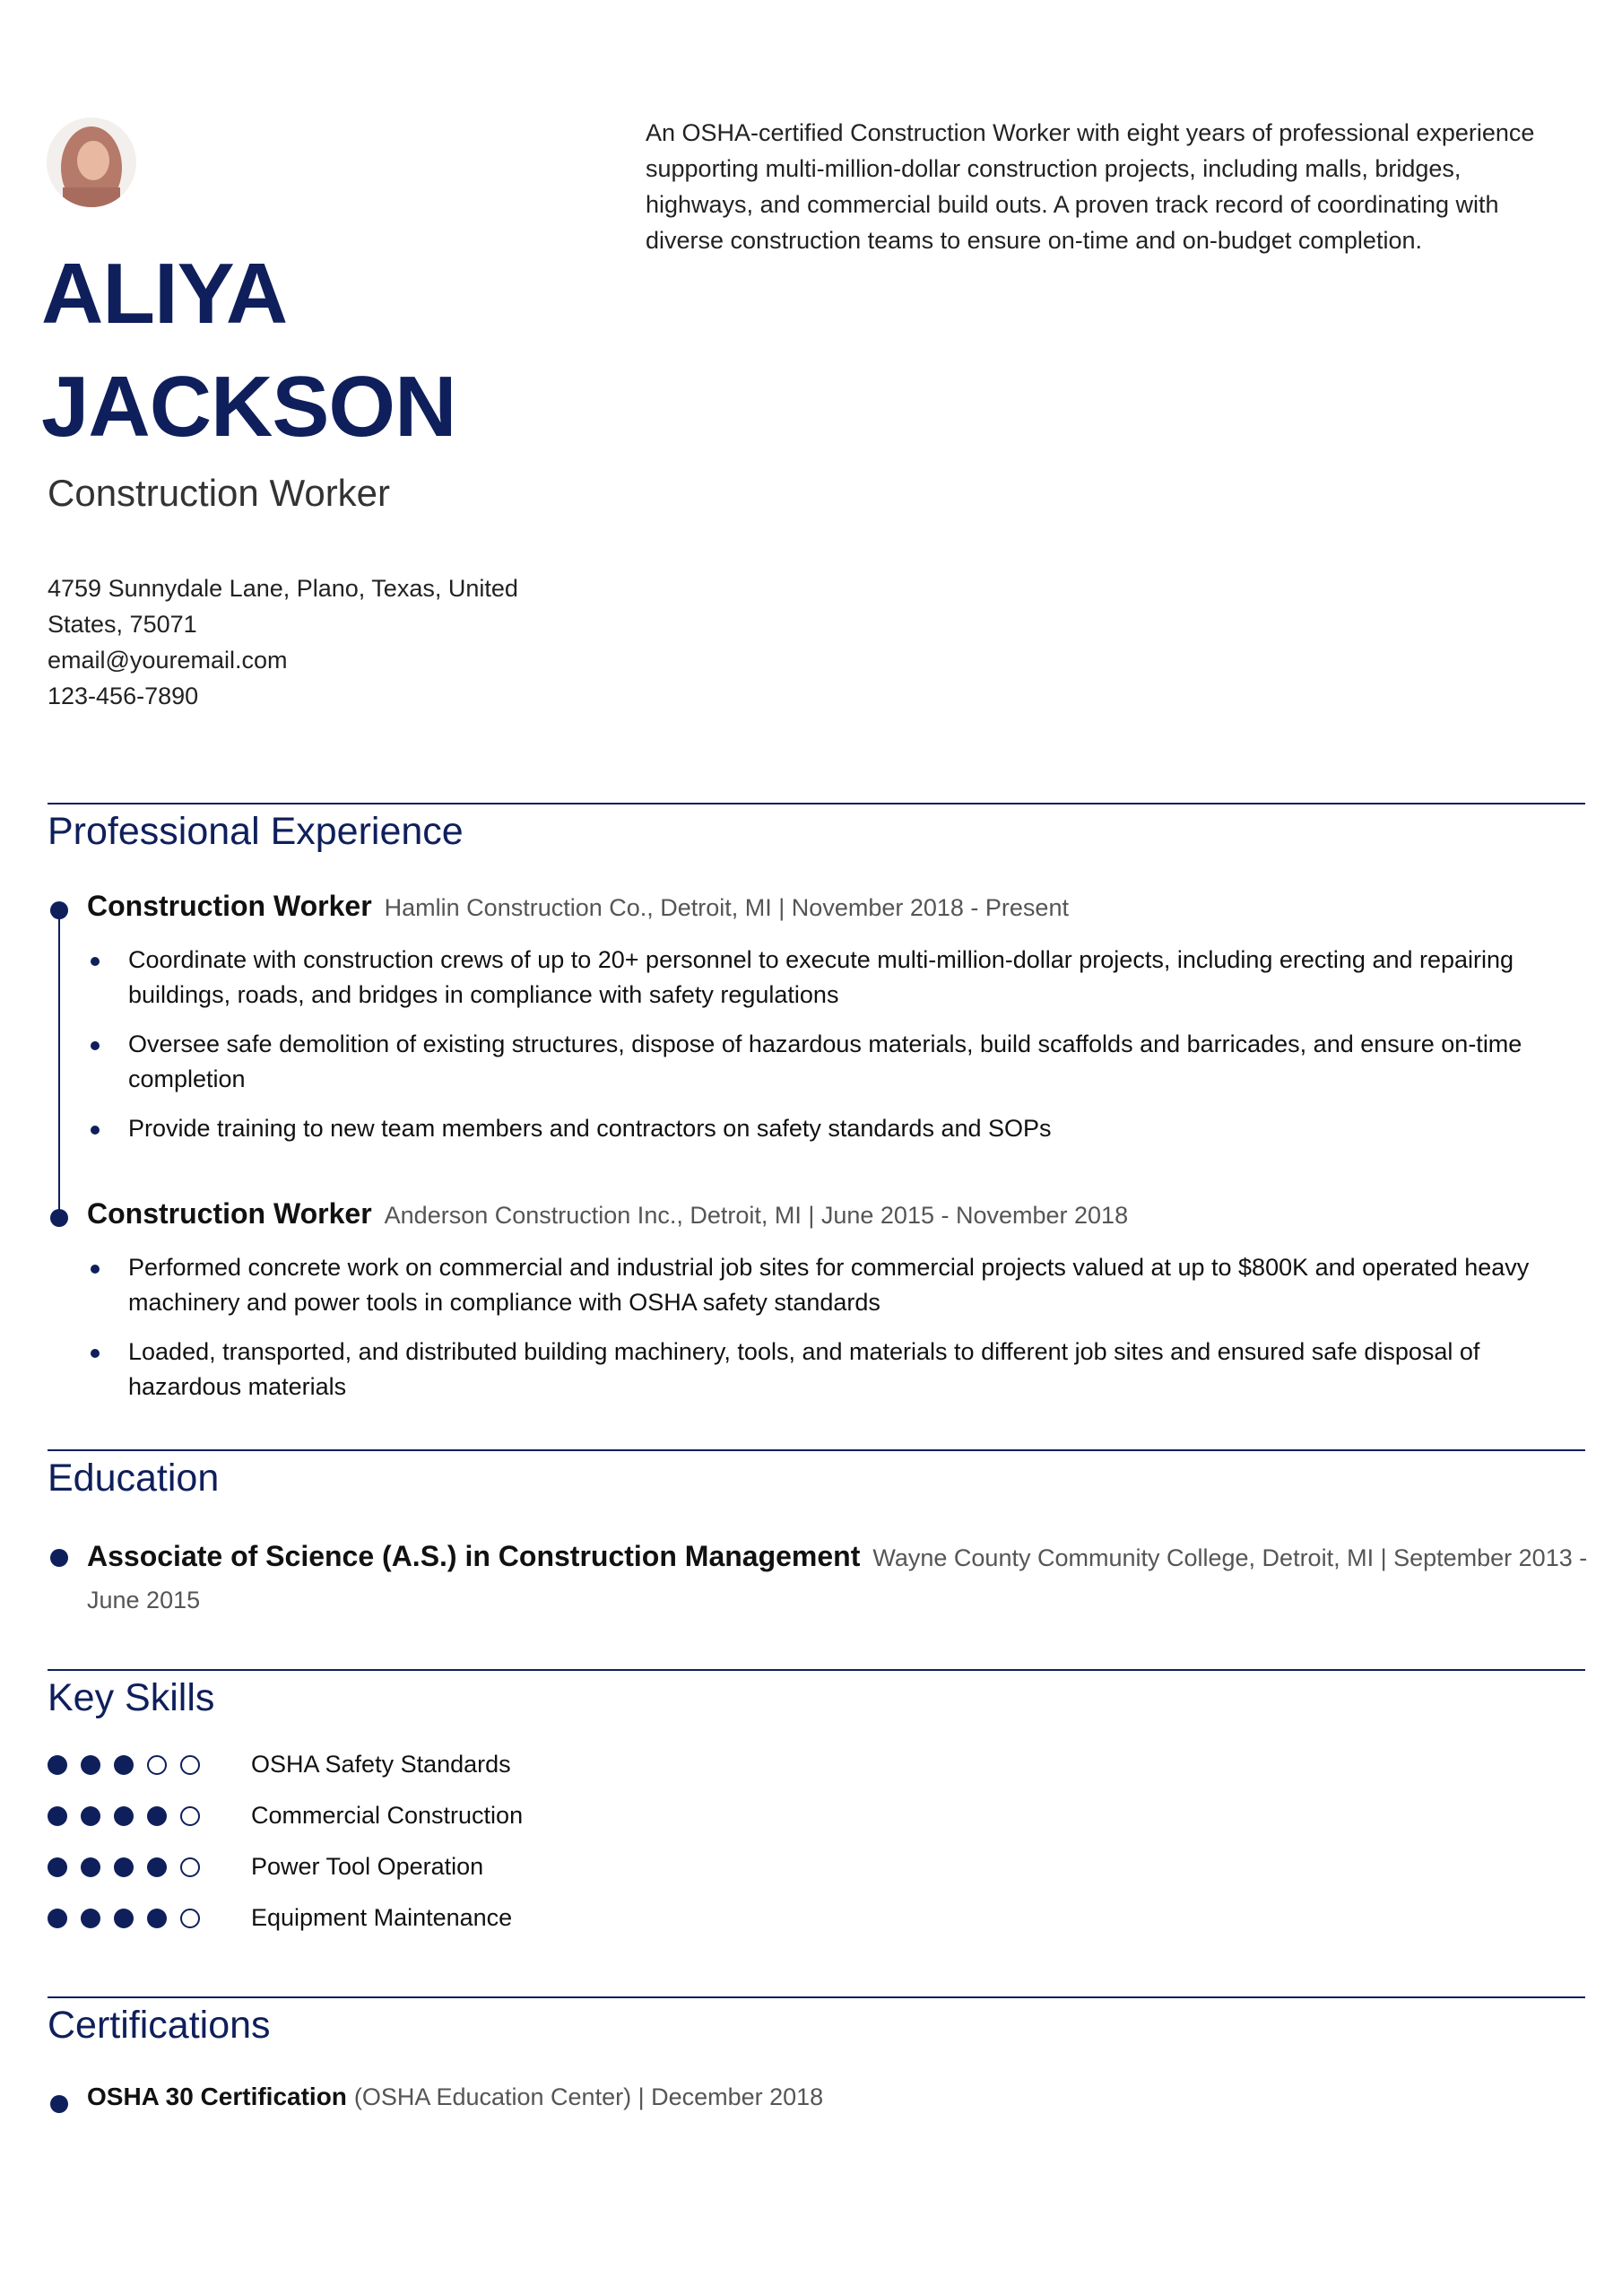 The width and height of the screenshot is (1622, 2296). I want to click on profile-photo, so click(91, 162).